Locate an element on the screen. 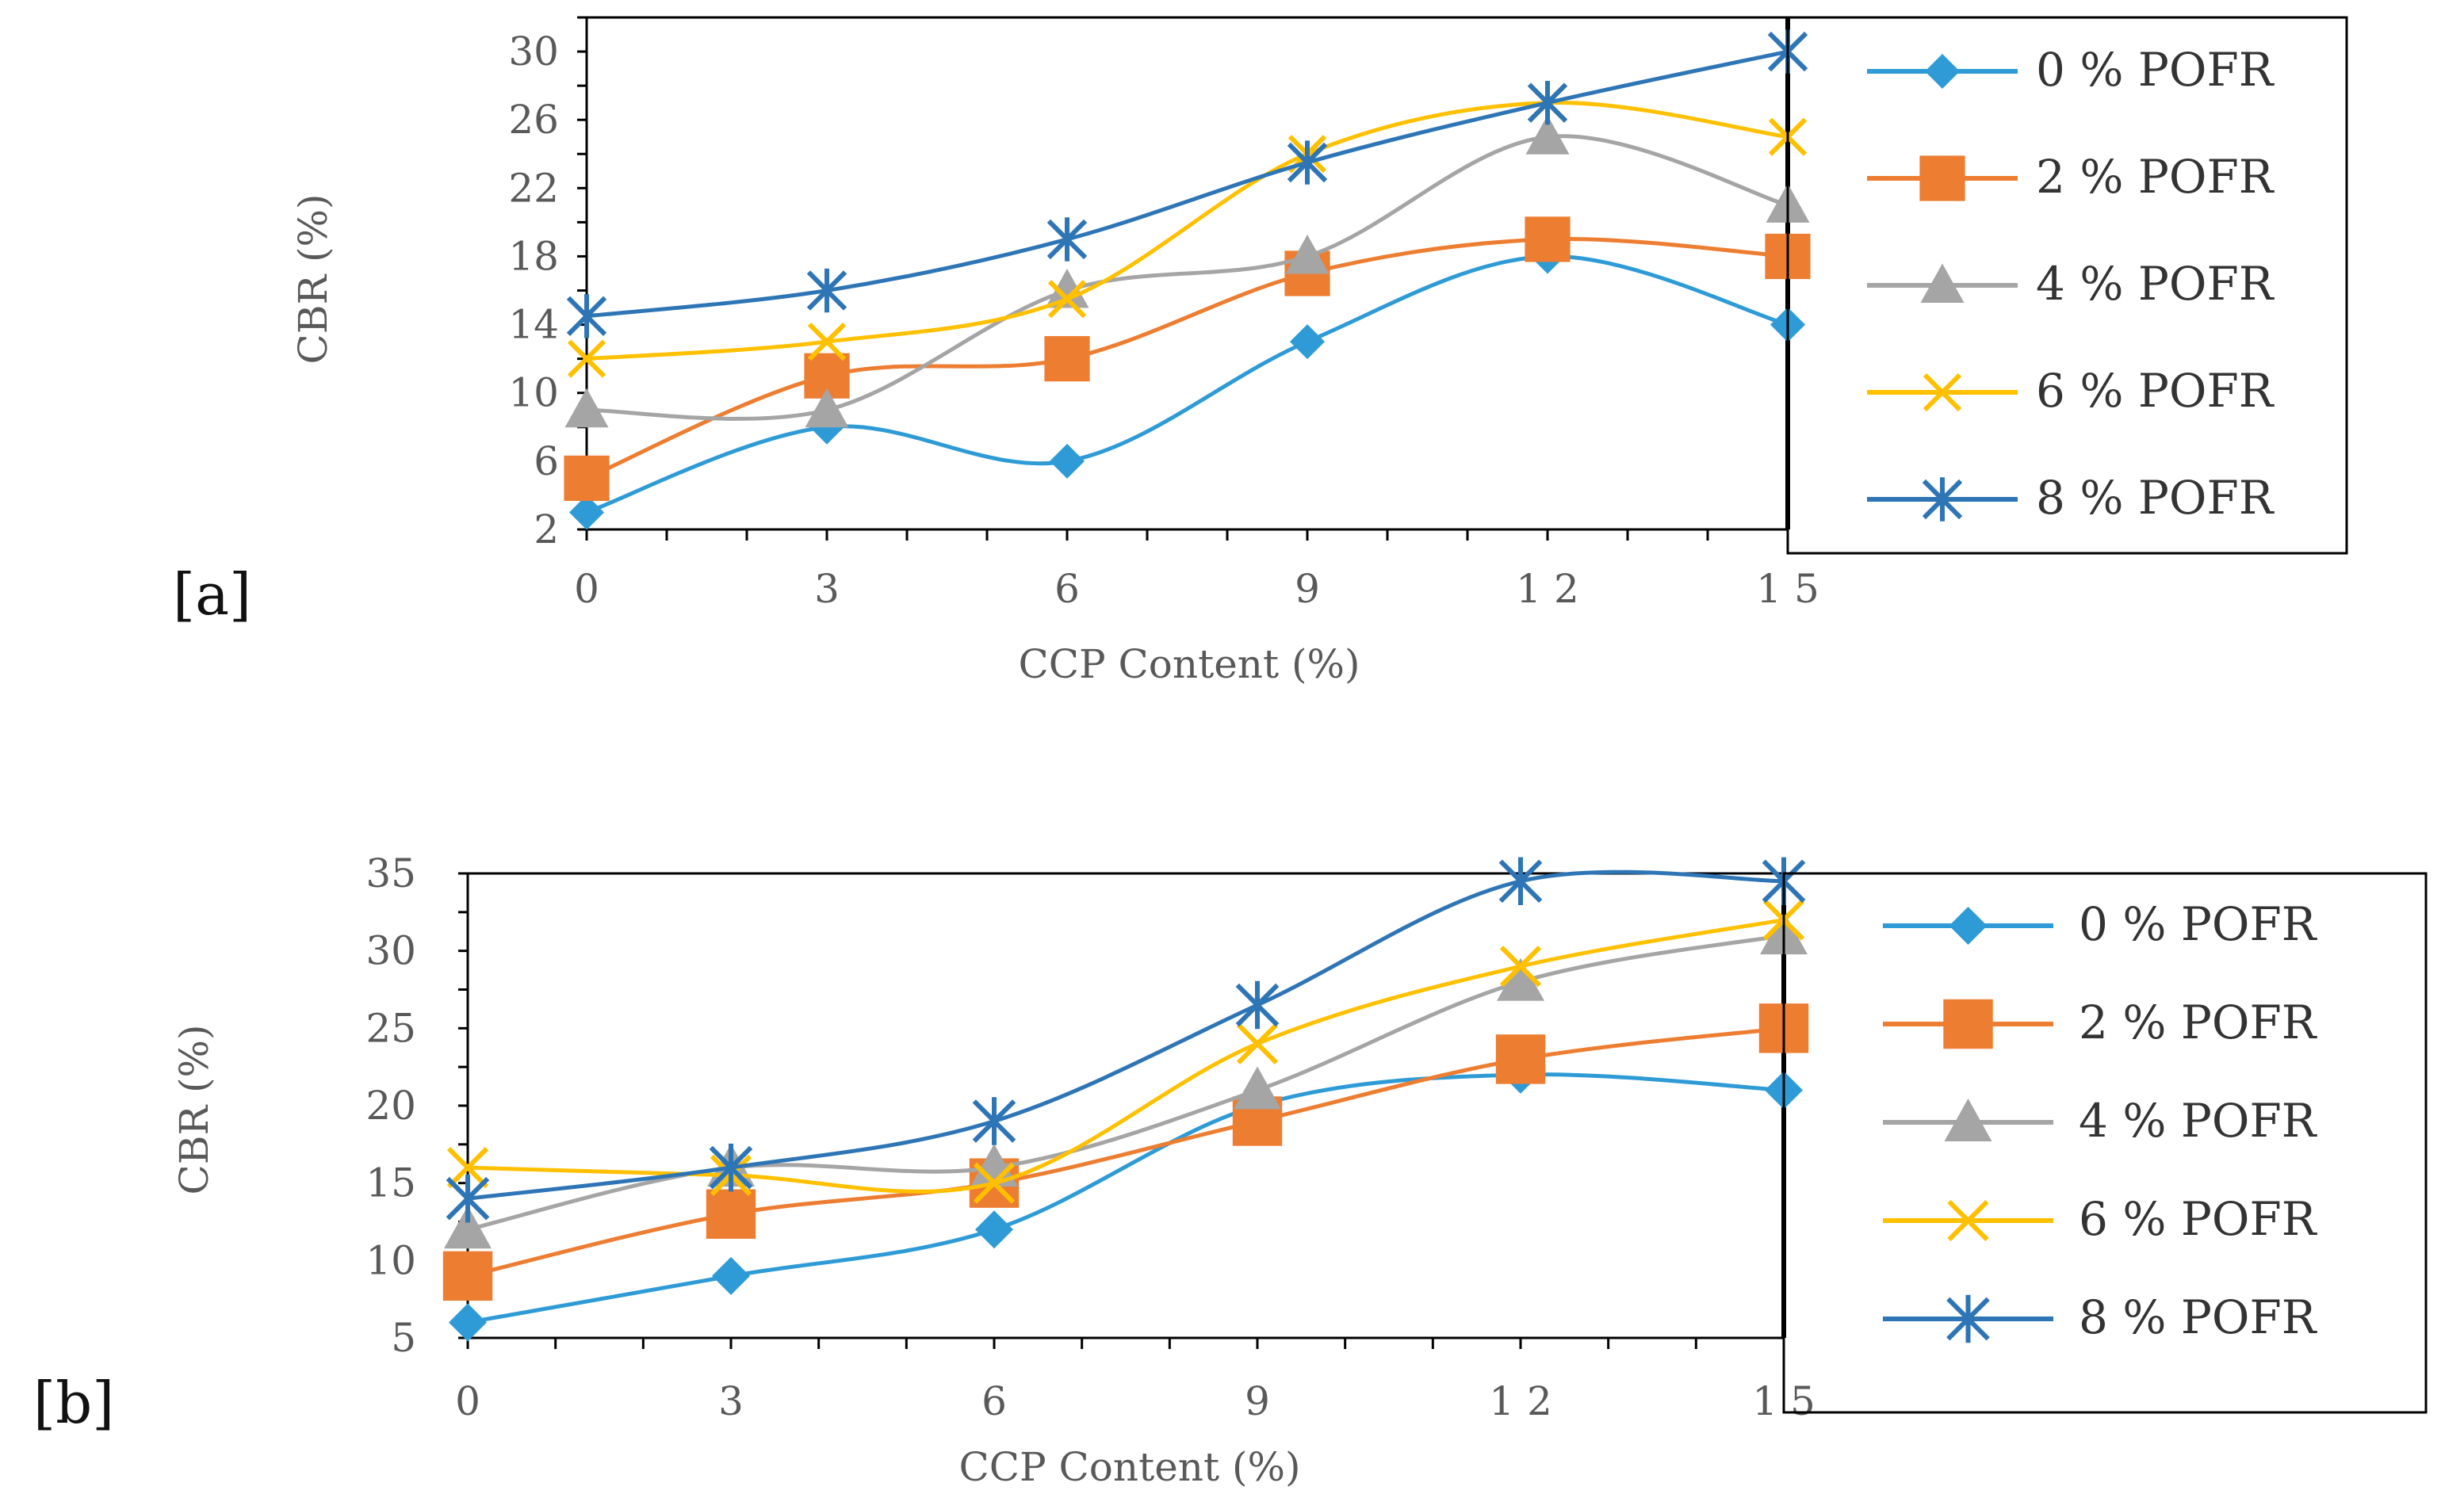 The height and width of the screenshot is (1498, 2464). legend-item: 0 % POFR is located at coordinates (2071, 70).